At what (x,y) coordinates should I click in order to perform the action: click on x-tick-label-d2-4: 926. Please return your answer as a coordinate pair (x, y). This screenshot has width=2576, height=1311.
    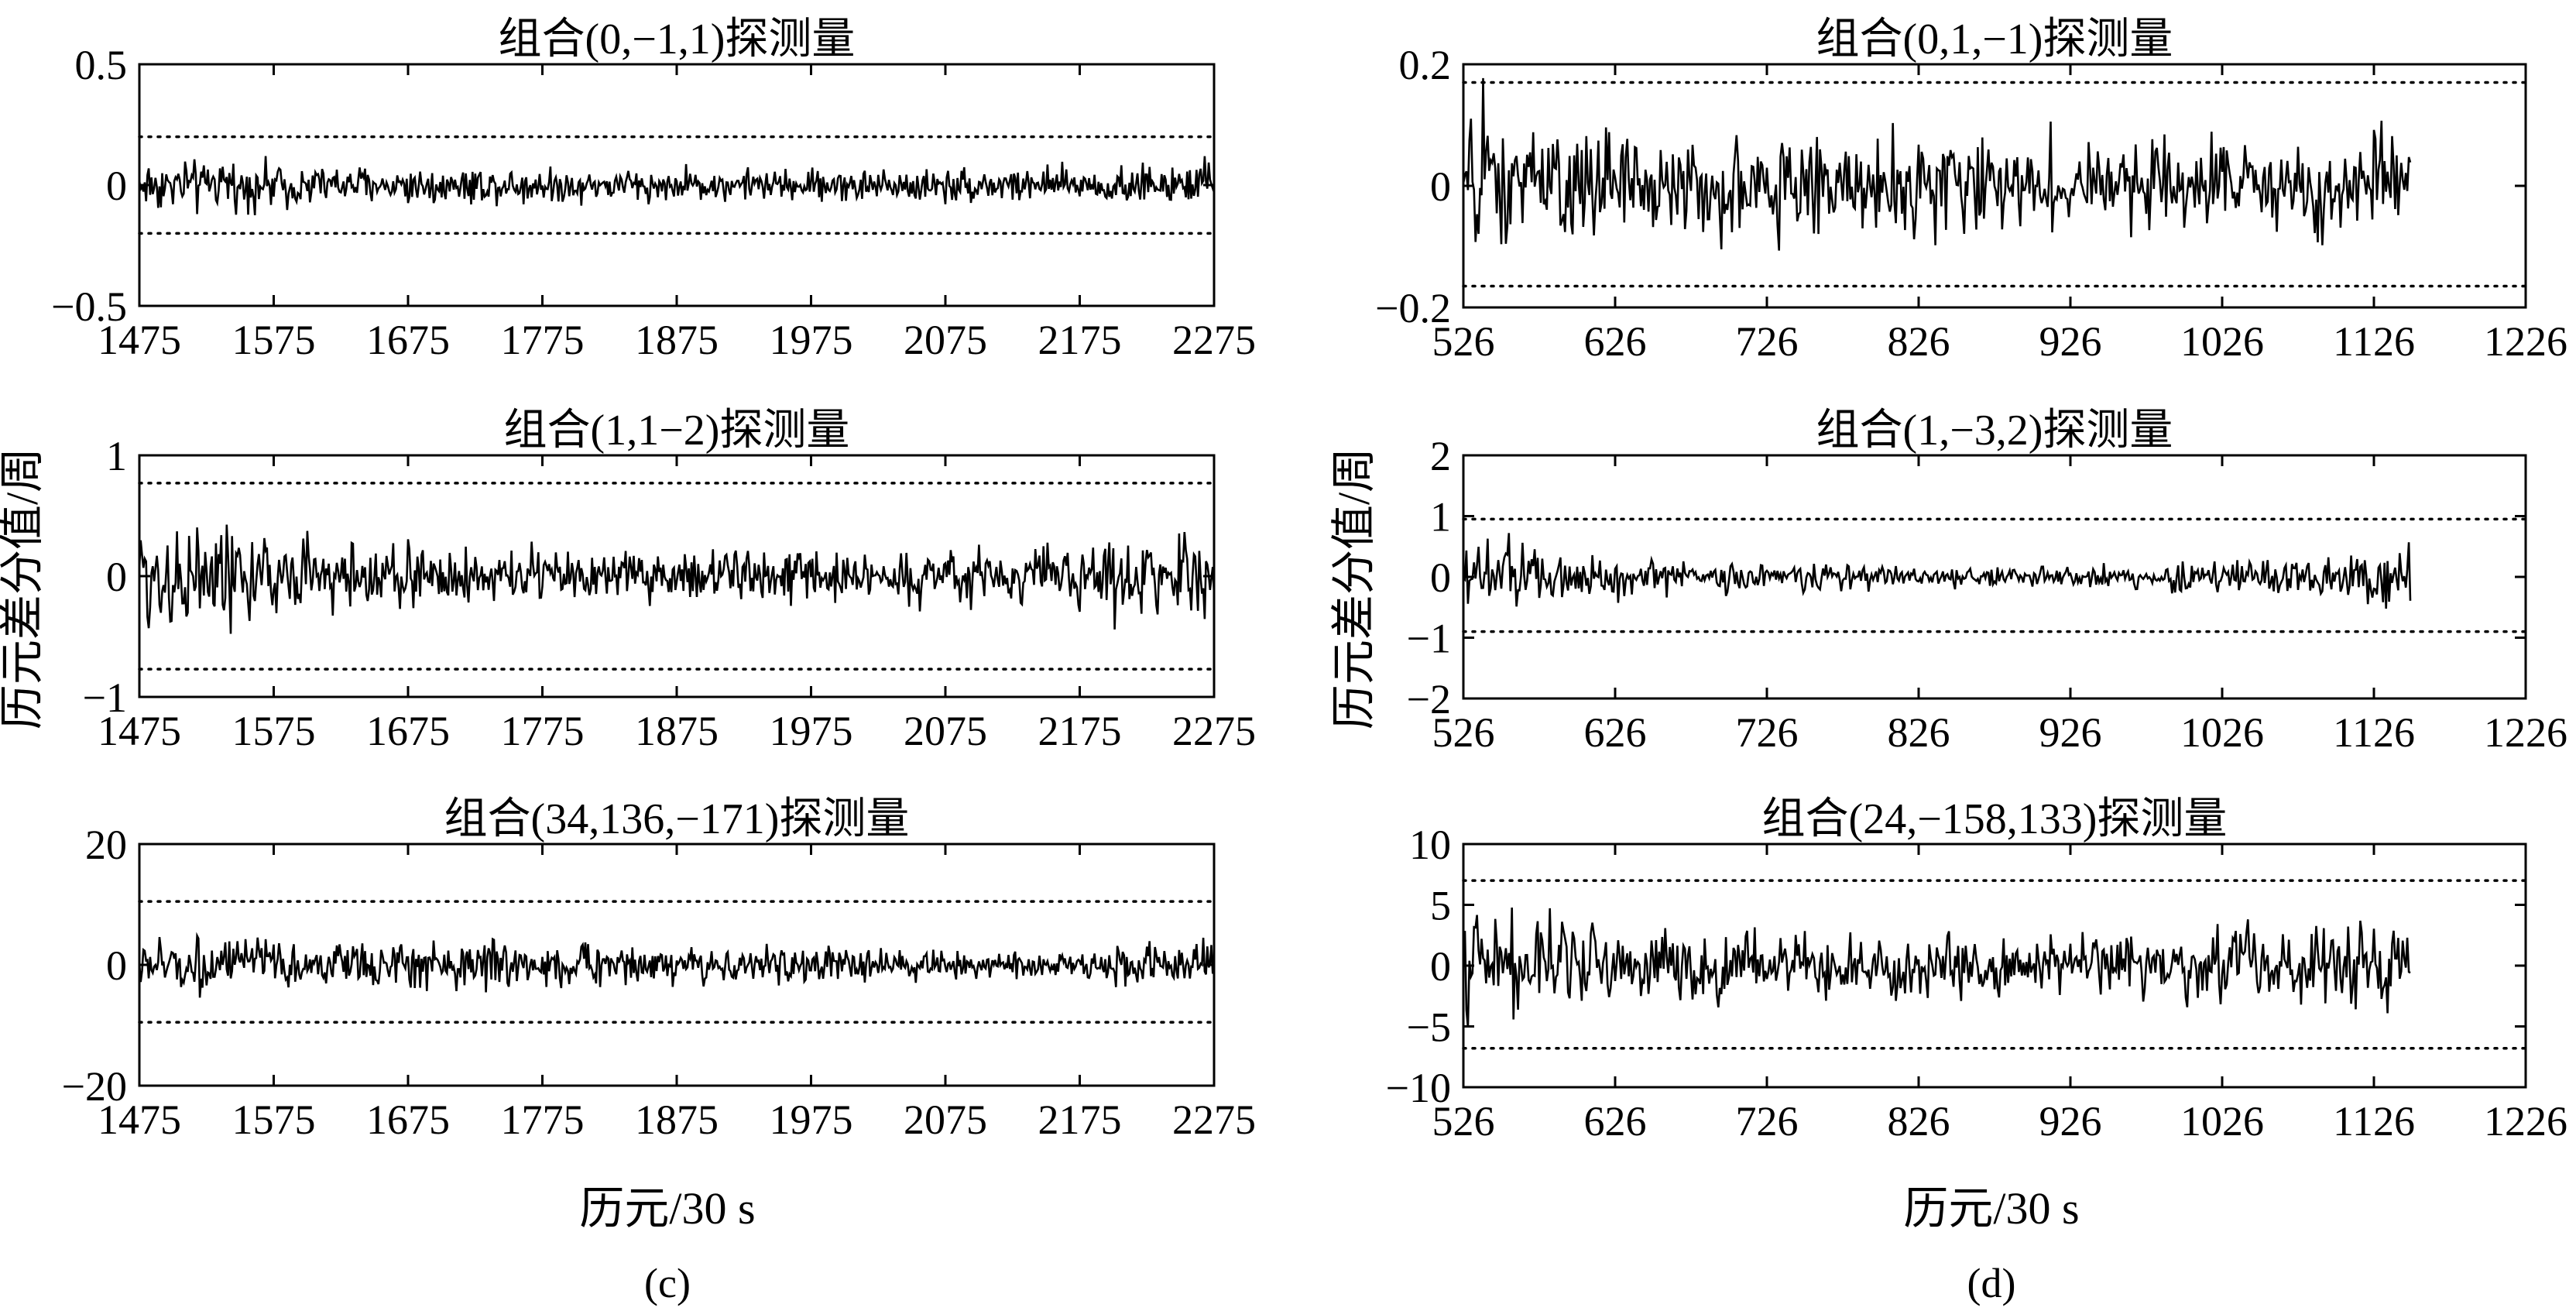
    Looking at the image, I should click on (2070, 1121).